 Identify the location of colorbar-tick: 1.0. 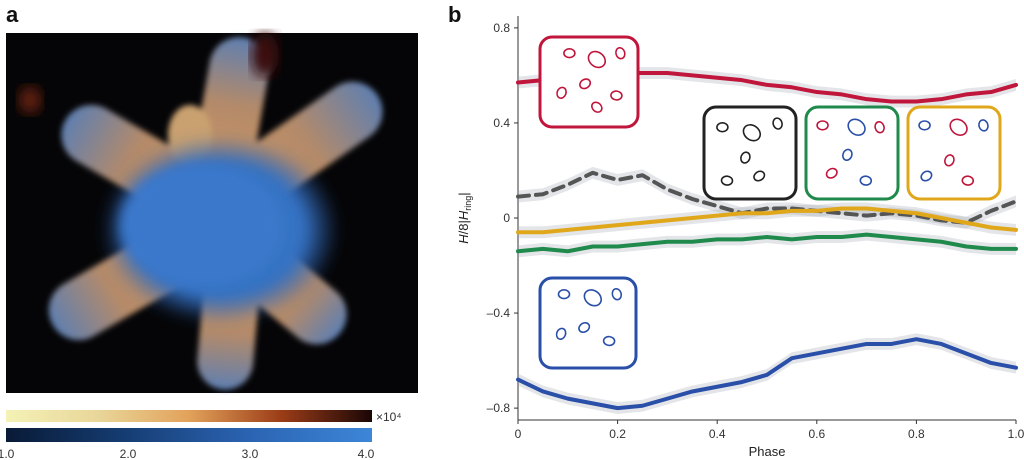
(7, 453).